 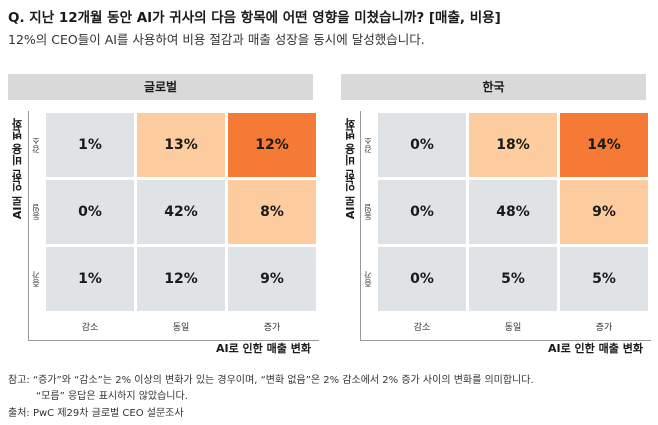 What do you see at coordinates (160, 87) in the screenshot?
I see `panel-header-0: 글로벌` at bounding box center [160, 87].